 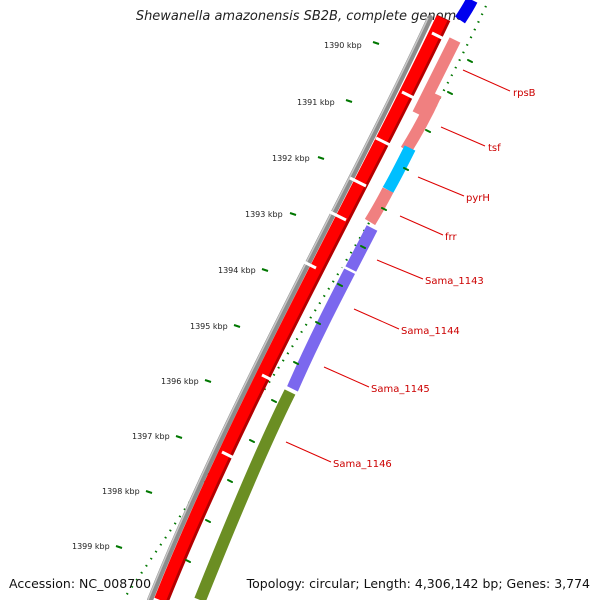 I want to click on feature-olive, so click(x=245, y=494).